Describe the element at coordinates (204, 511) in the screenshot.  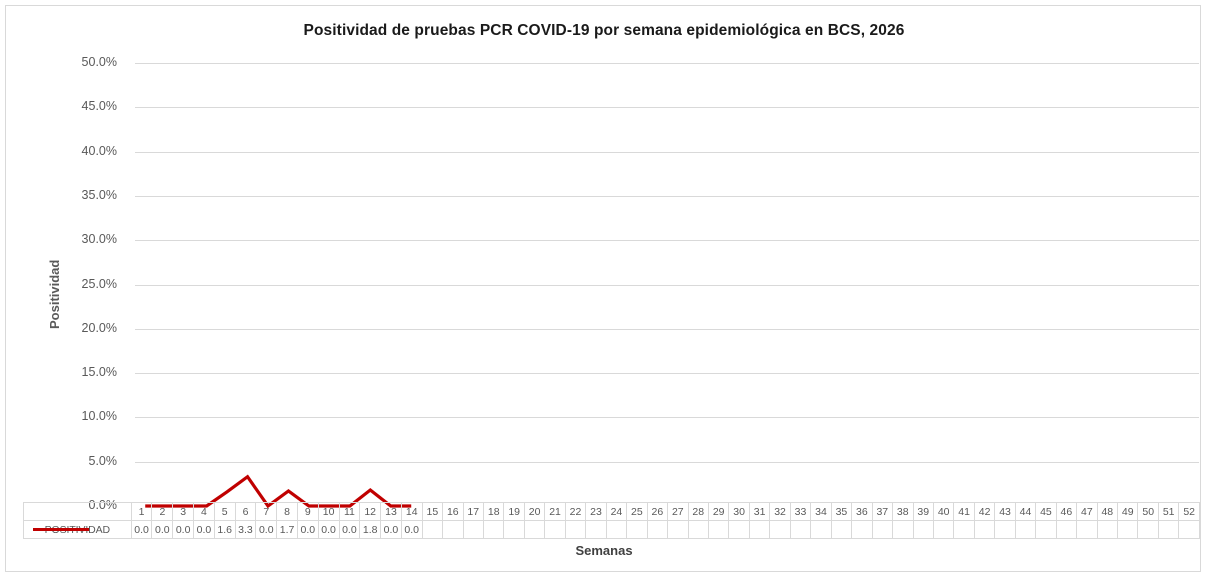
I see `table-header-week: 4` at that location.